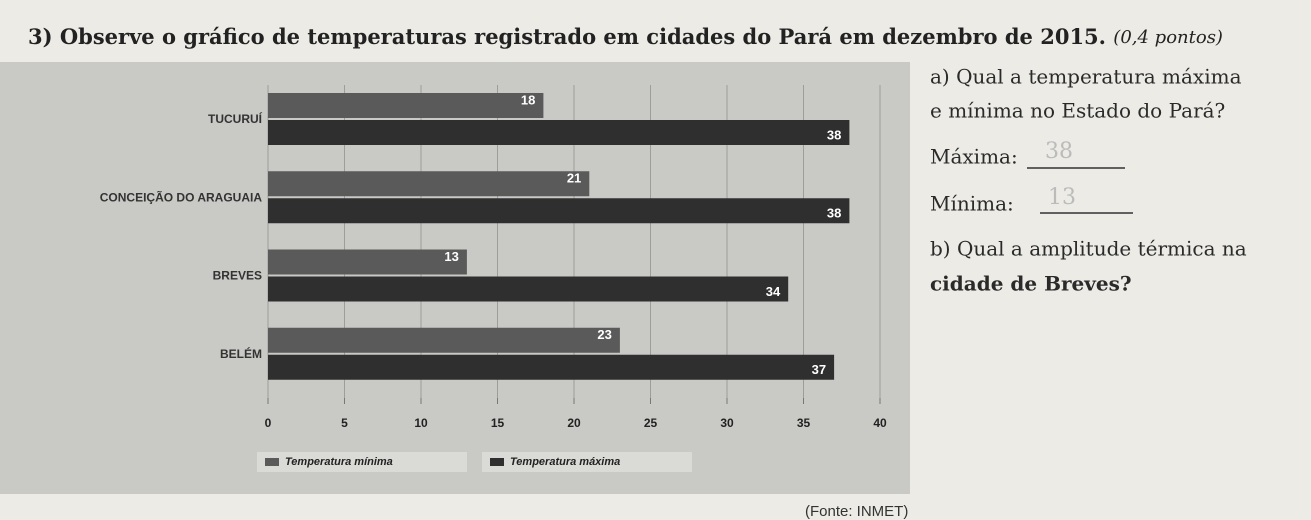  Describe the element at coordinates (528, 99) in the screenshot. I see `value-label: 18` at that location.